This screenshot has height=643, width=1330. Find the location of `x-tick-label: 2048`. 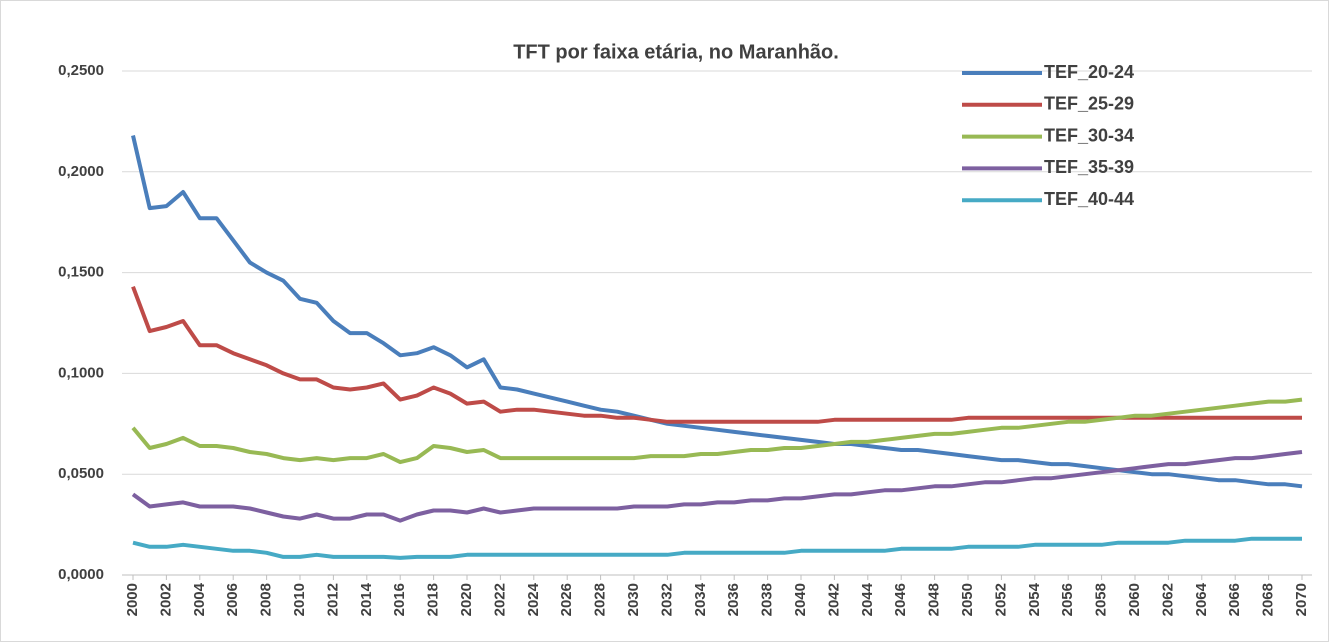

x-tick-label: 2048 is located at coordinates (934, 599).